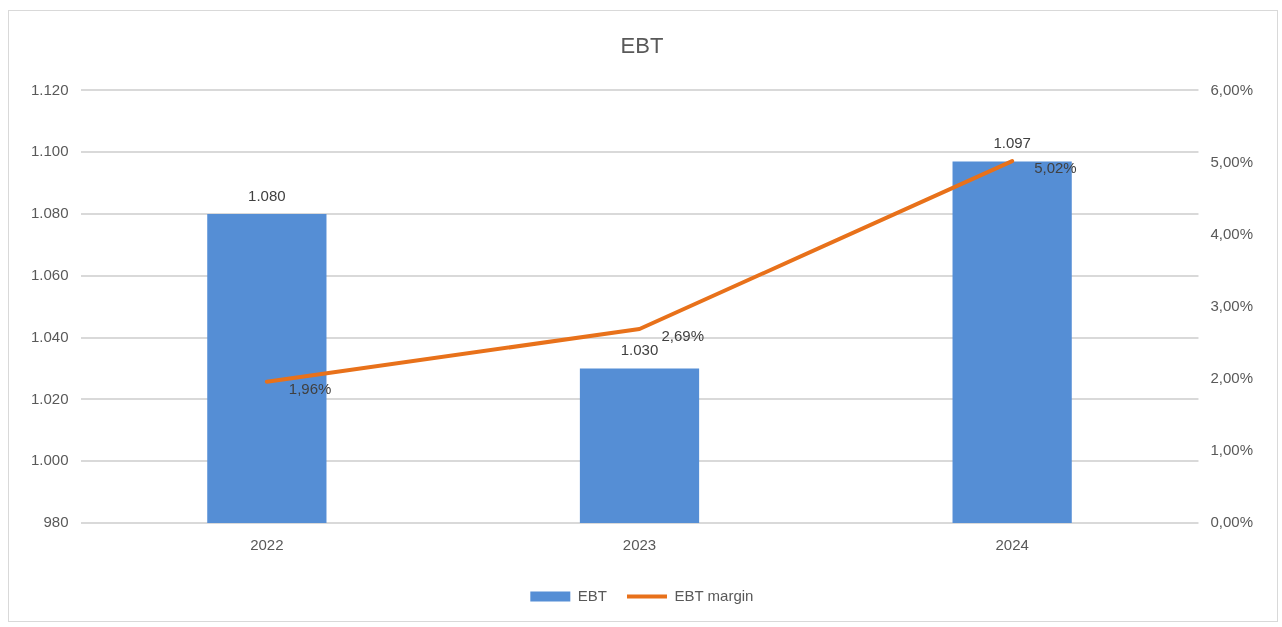 The width and height of the screenshot is (1282, 627). Describe the element at coordinates (1012, 143) in the screenshot. I see `data-label: 1.097` at that location.